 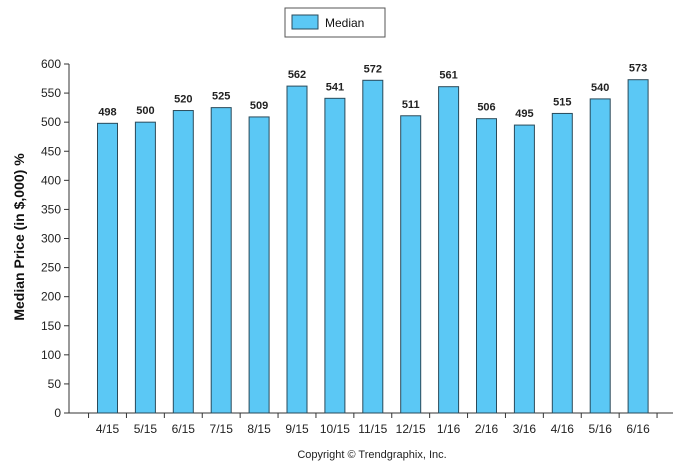 What do you see at coordinates (19, 237) in the screenshot?
I see `y-axis-label: Median Price (in $,000) %` at bounding box center [19, 237].